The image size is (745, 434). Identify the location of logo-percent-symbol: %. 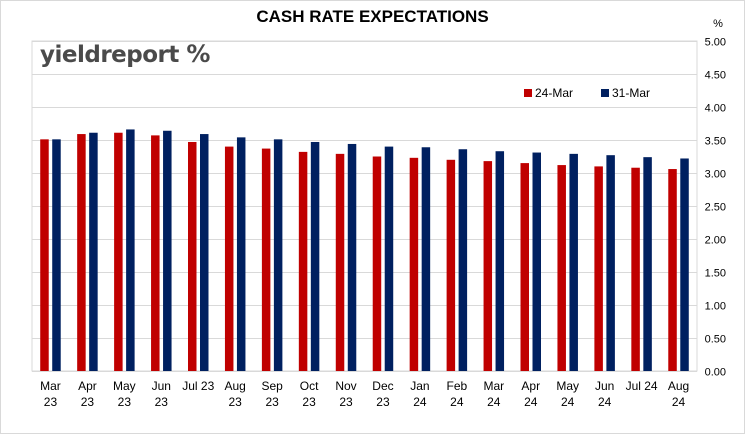
(198, 54).